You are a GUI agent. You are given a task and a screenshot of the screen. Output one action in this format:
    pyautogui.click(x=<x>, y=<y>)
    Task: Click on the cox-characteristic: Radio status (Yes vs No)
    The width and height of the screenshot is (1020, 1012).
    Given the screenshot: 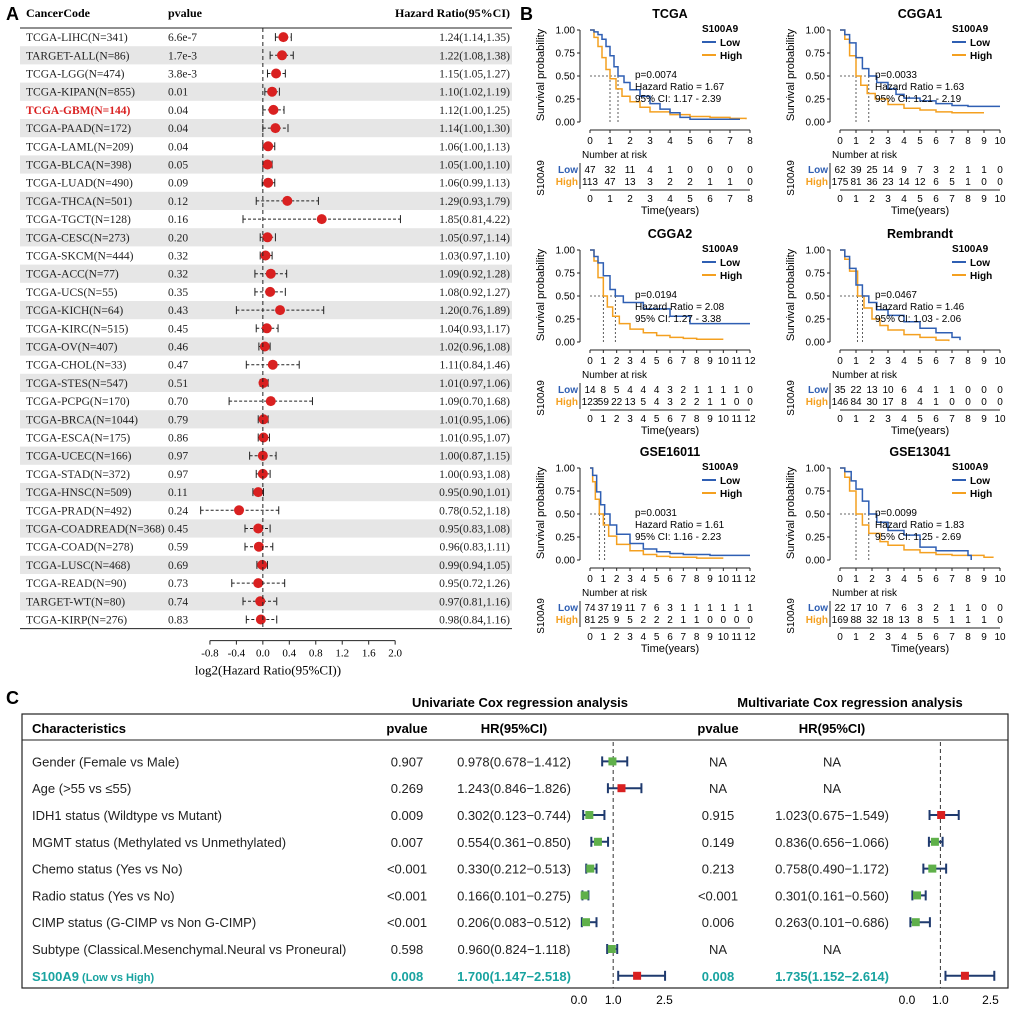 What is the action you would take?
    pyautogui.click(x=103, y=895)
    